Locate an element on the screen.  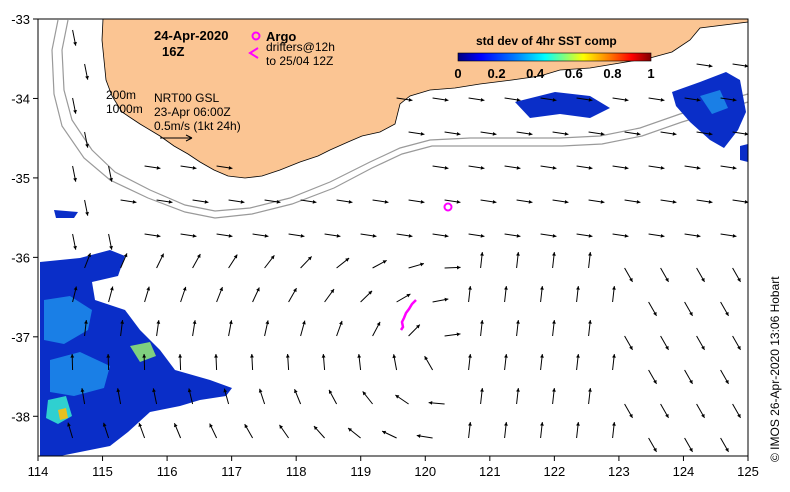
credit-text: © IMOS 26-Apr-2020 13:06 Hobart is located at coordinates (775, 369).